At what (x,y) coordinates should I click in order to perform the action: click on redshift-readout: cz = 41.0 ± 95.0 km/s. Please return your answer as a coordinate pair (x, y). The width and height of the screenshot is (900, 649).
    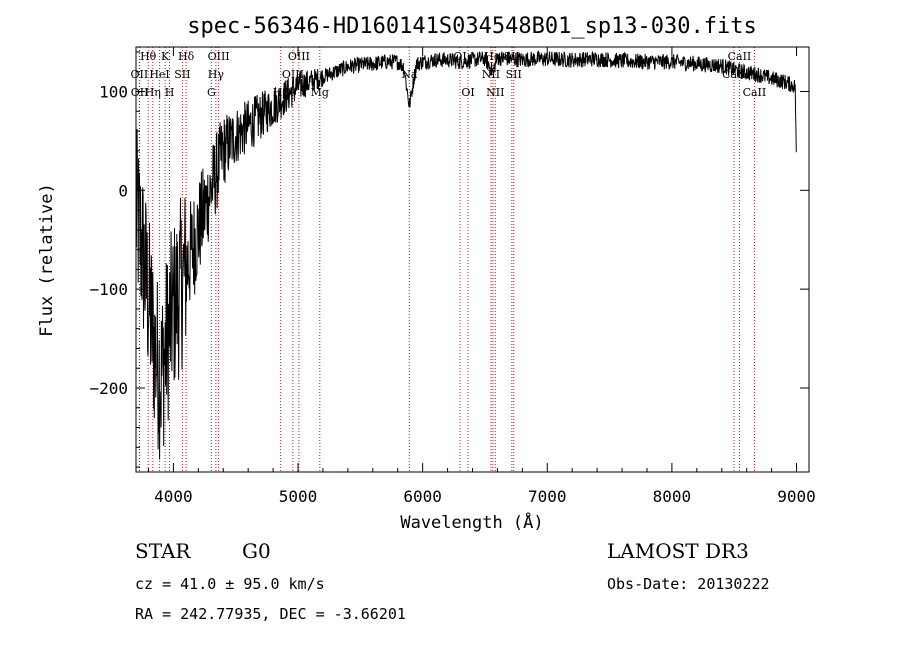
    Looking at the image, I should click on (230, 584).